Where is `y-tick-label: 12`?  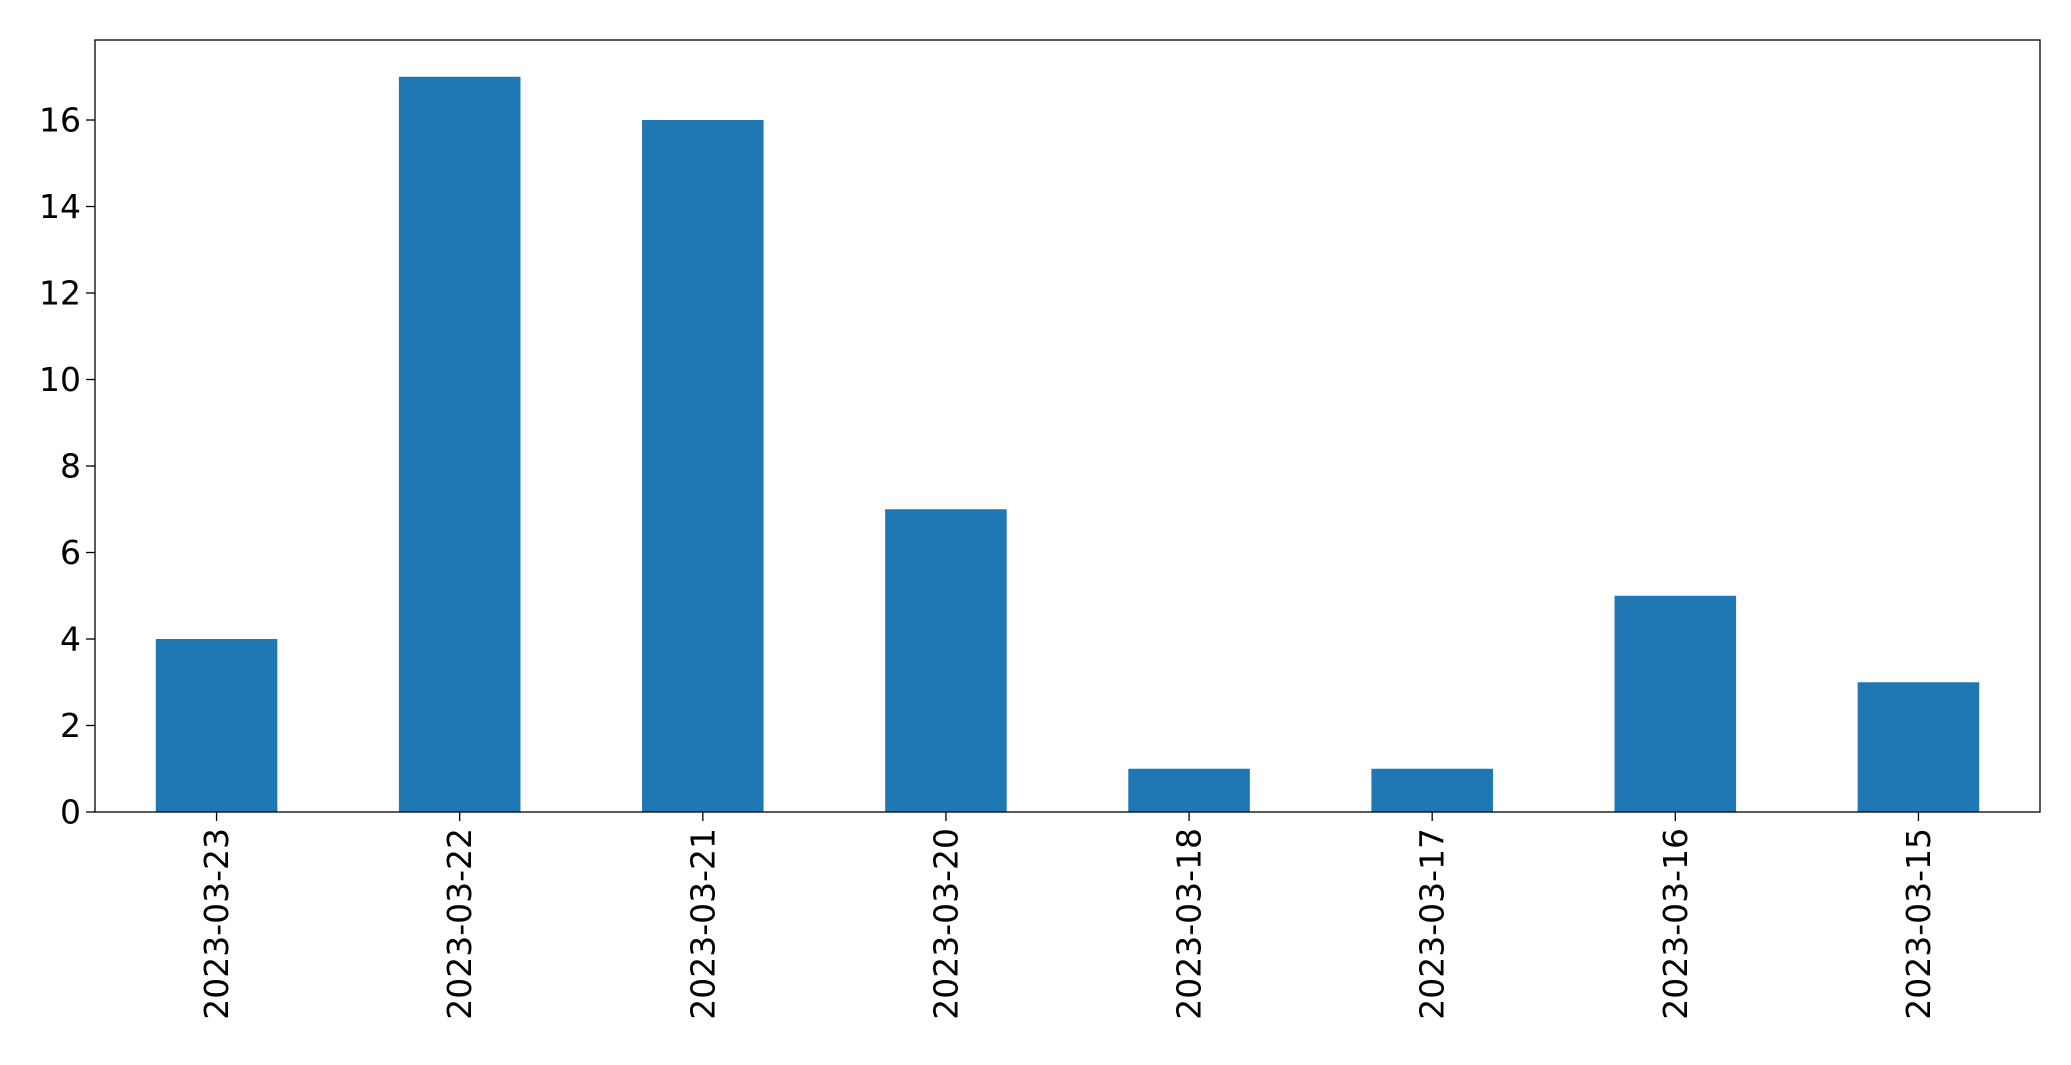
y-tick-label: 12 is located at coordinates (60, 293).